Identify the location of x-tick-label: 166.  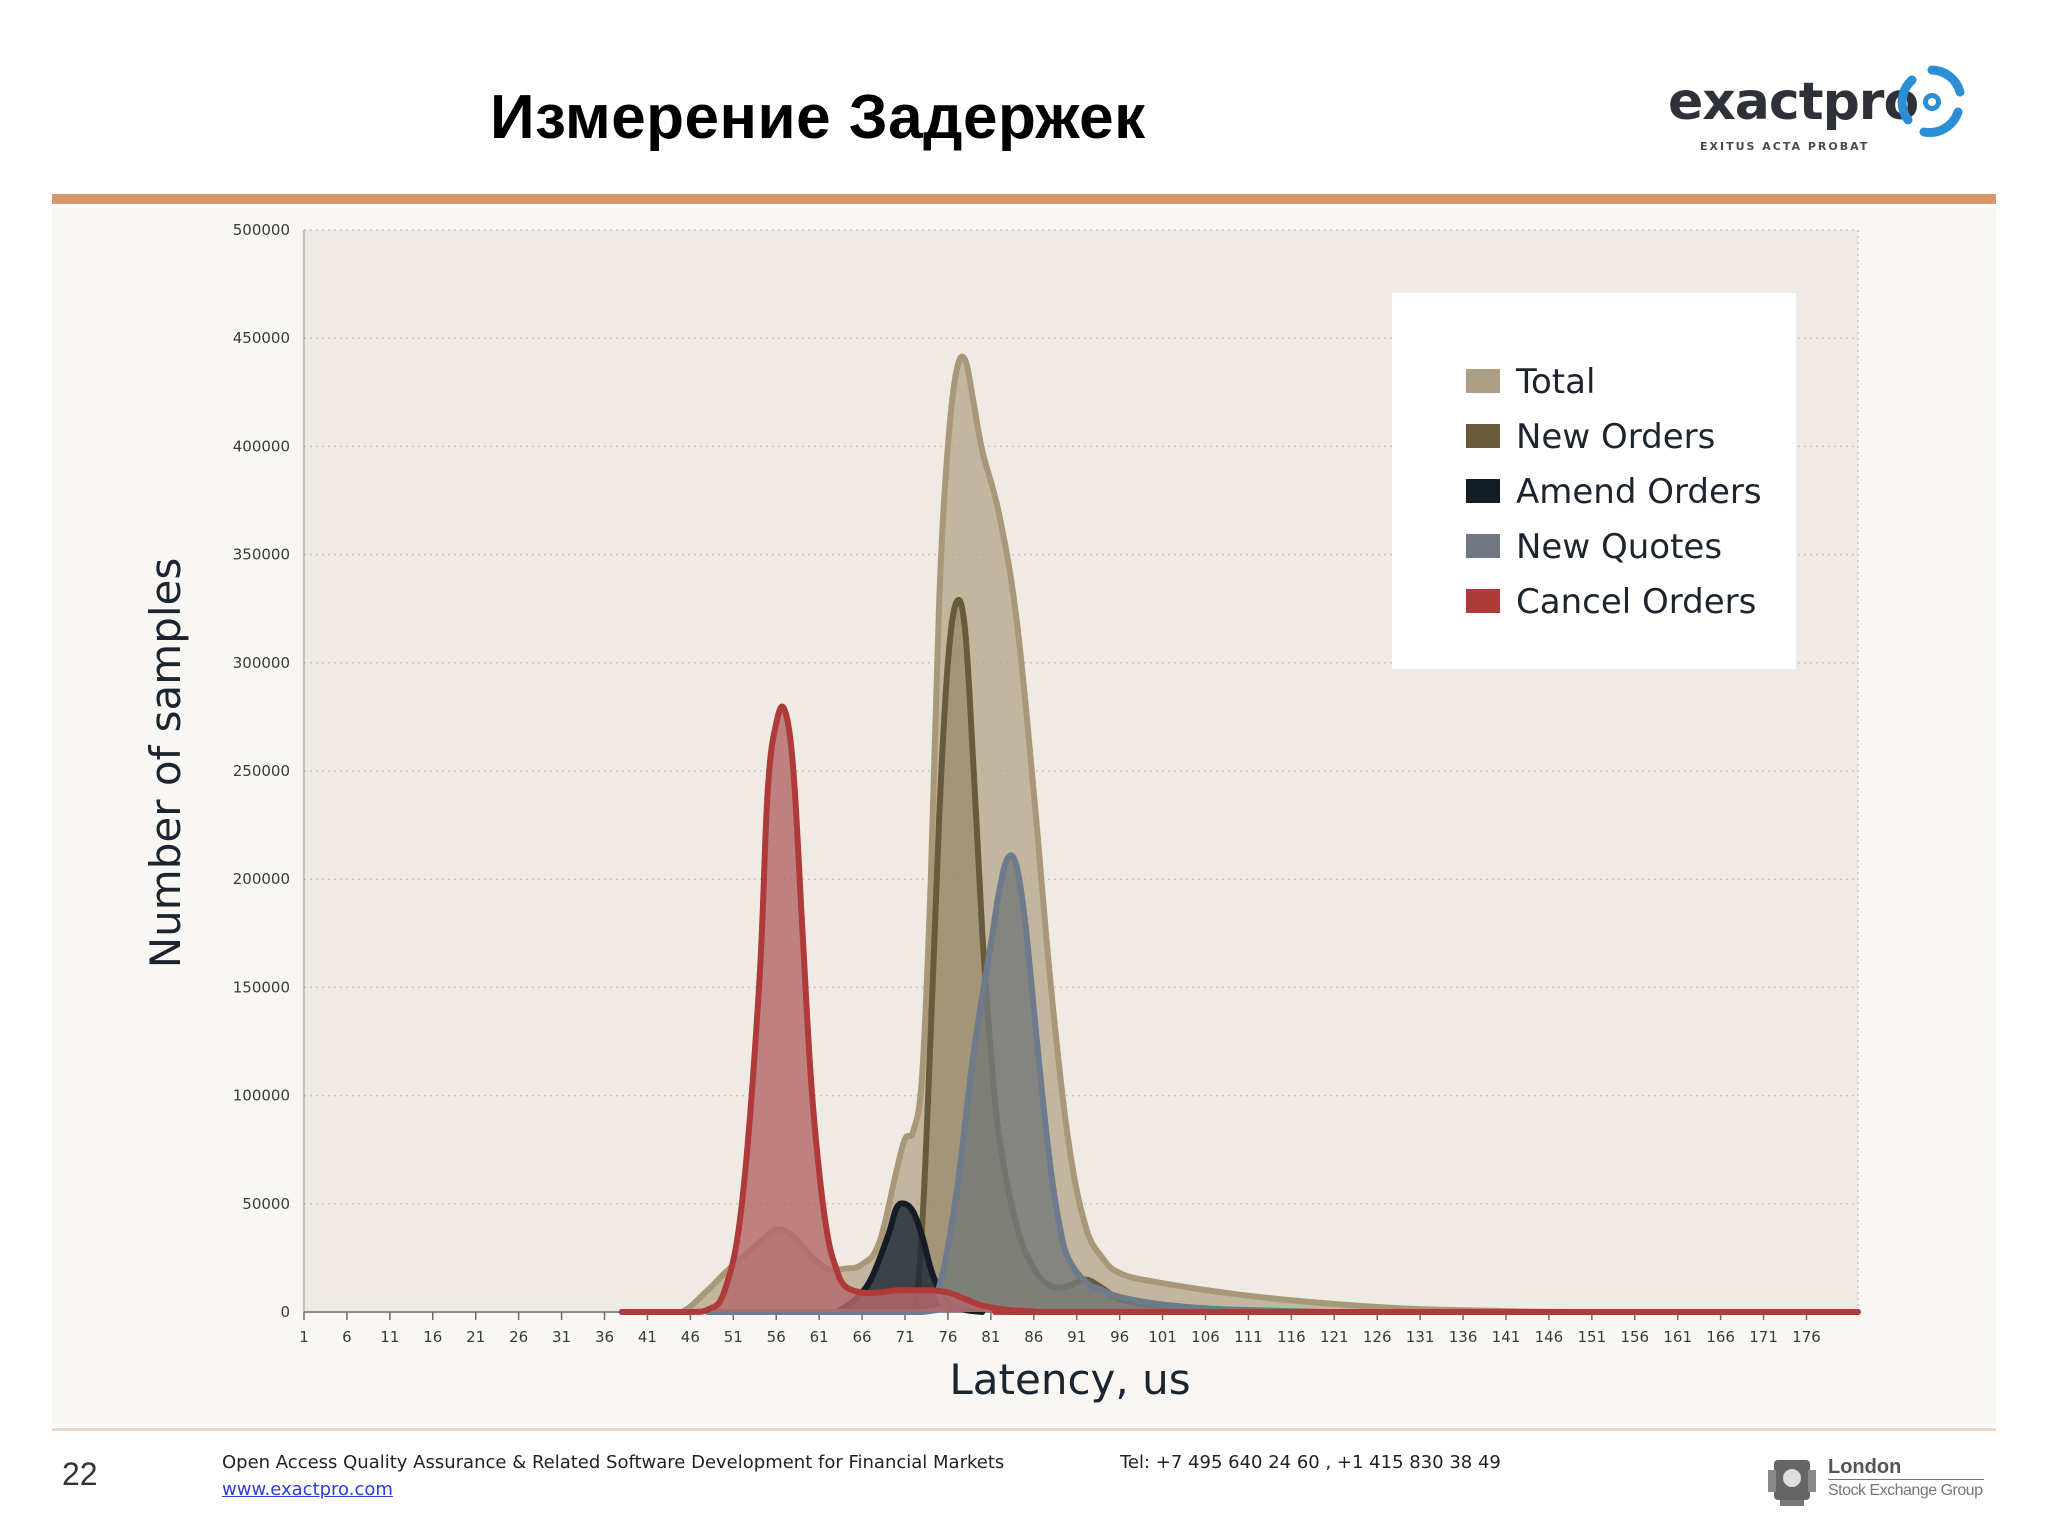
(1720, 1337).